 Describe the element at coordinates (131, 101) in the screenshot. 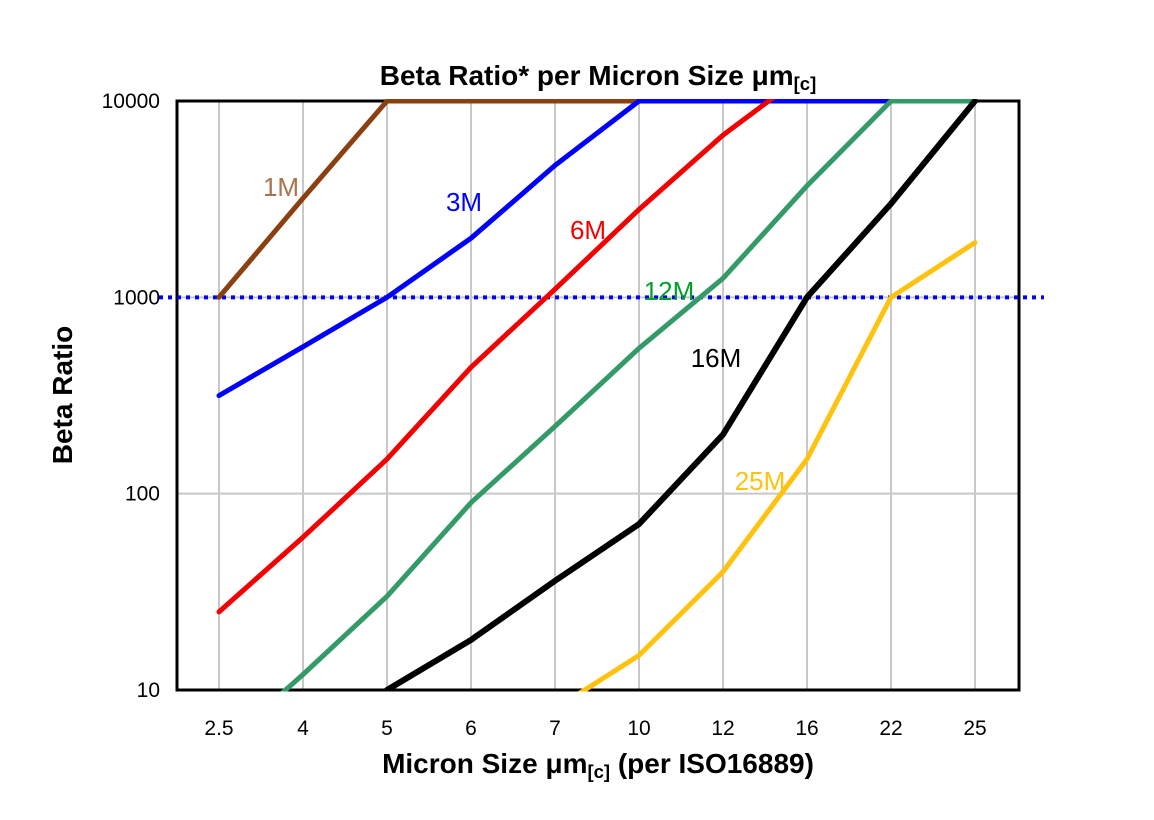

I see `y-tick-label-10000: 10000` at that location.